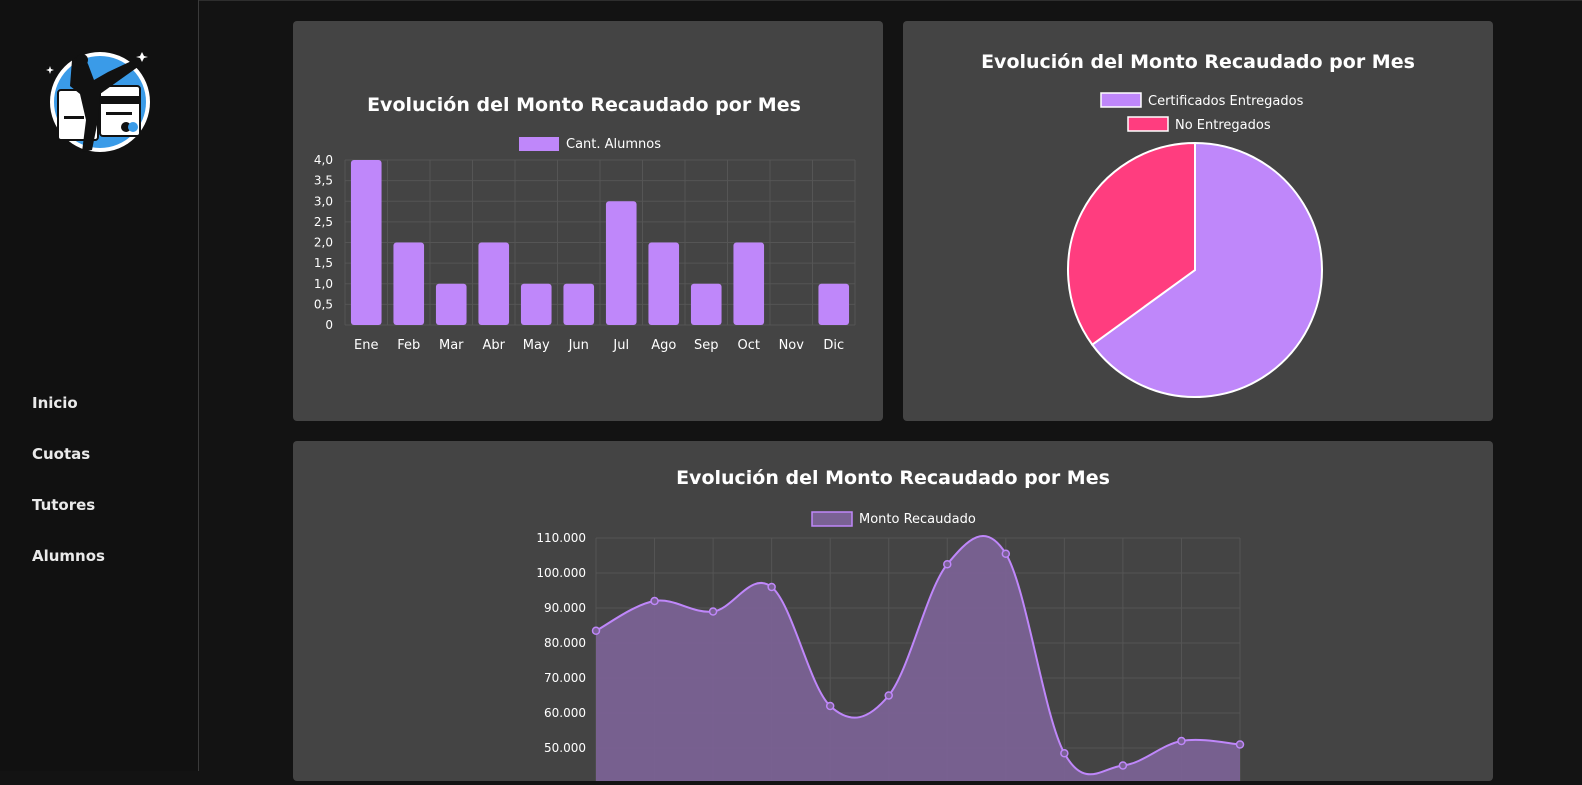  I want to click on bar-ago, so click(664, 284).